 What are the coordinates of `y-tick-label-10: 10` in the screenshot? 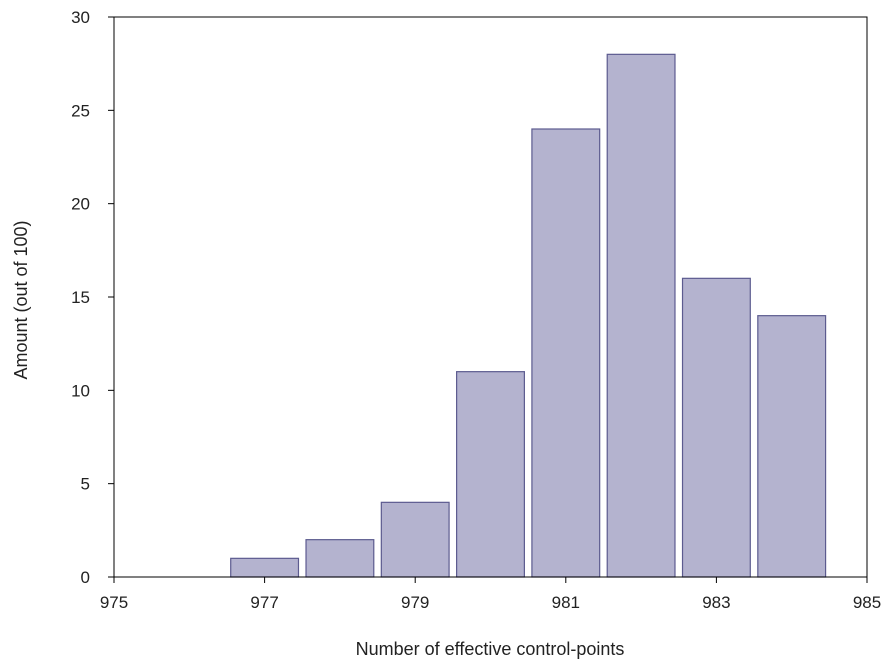 It's located at (80, 390).